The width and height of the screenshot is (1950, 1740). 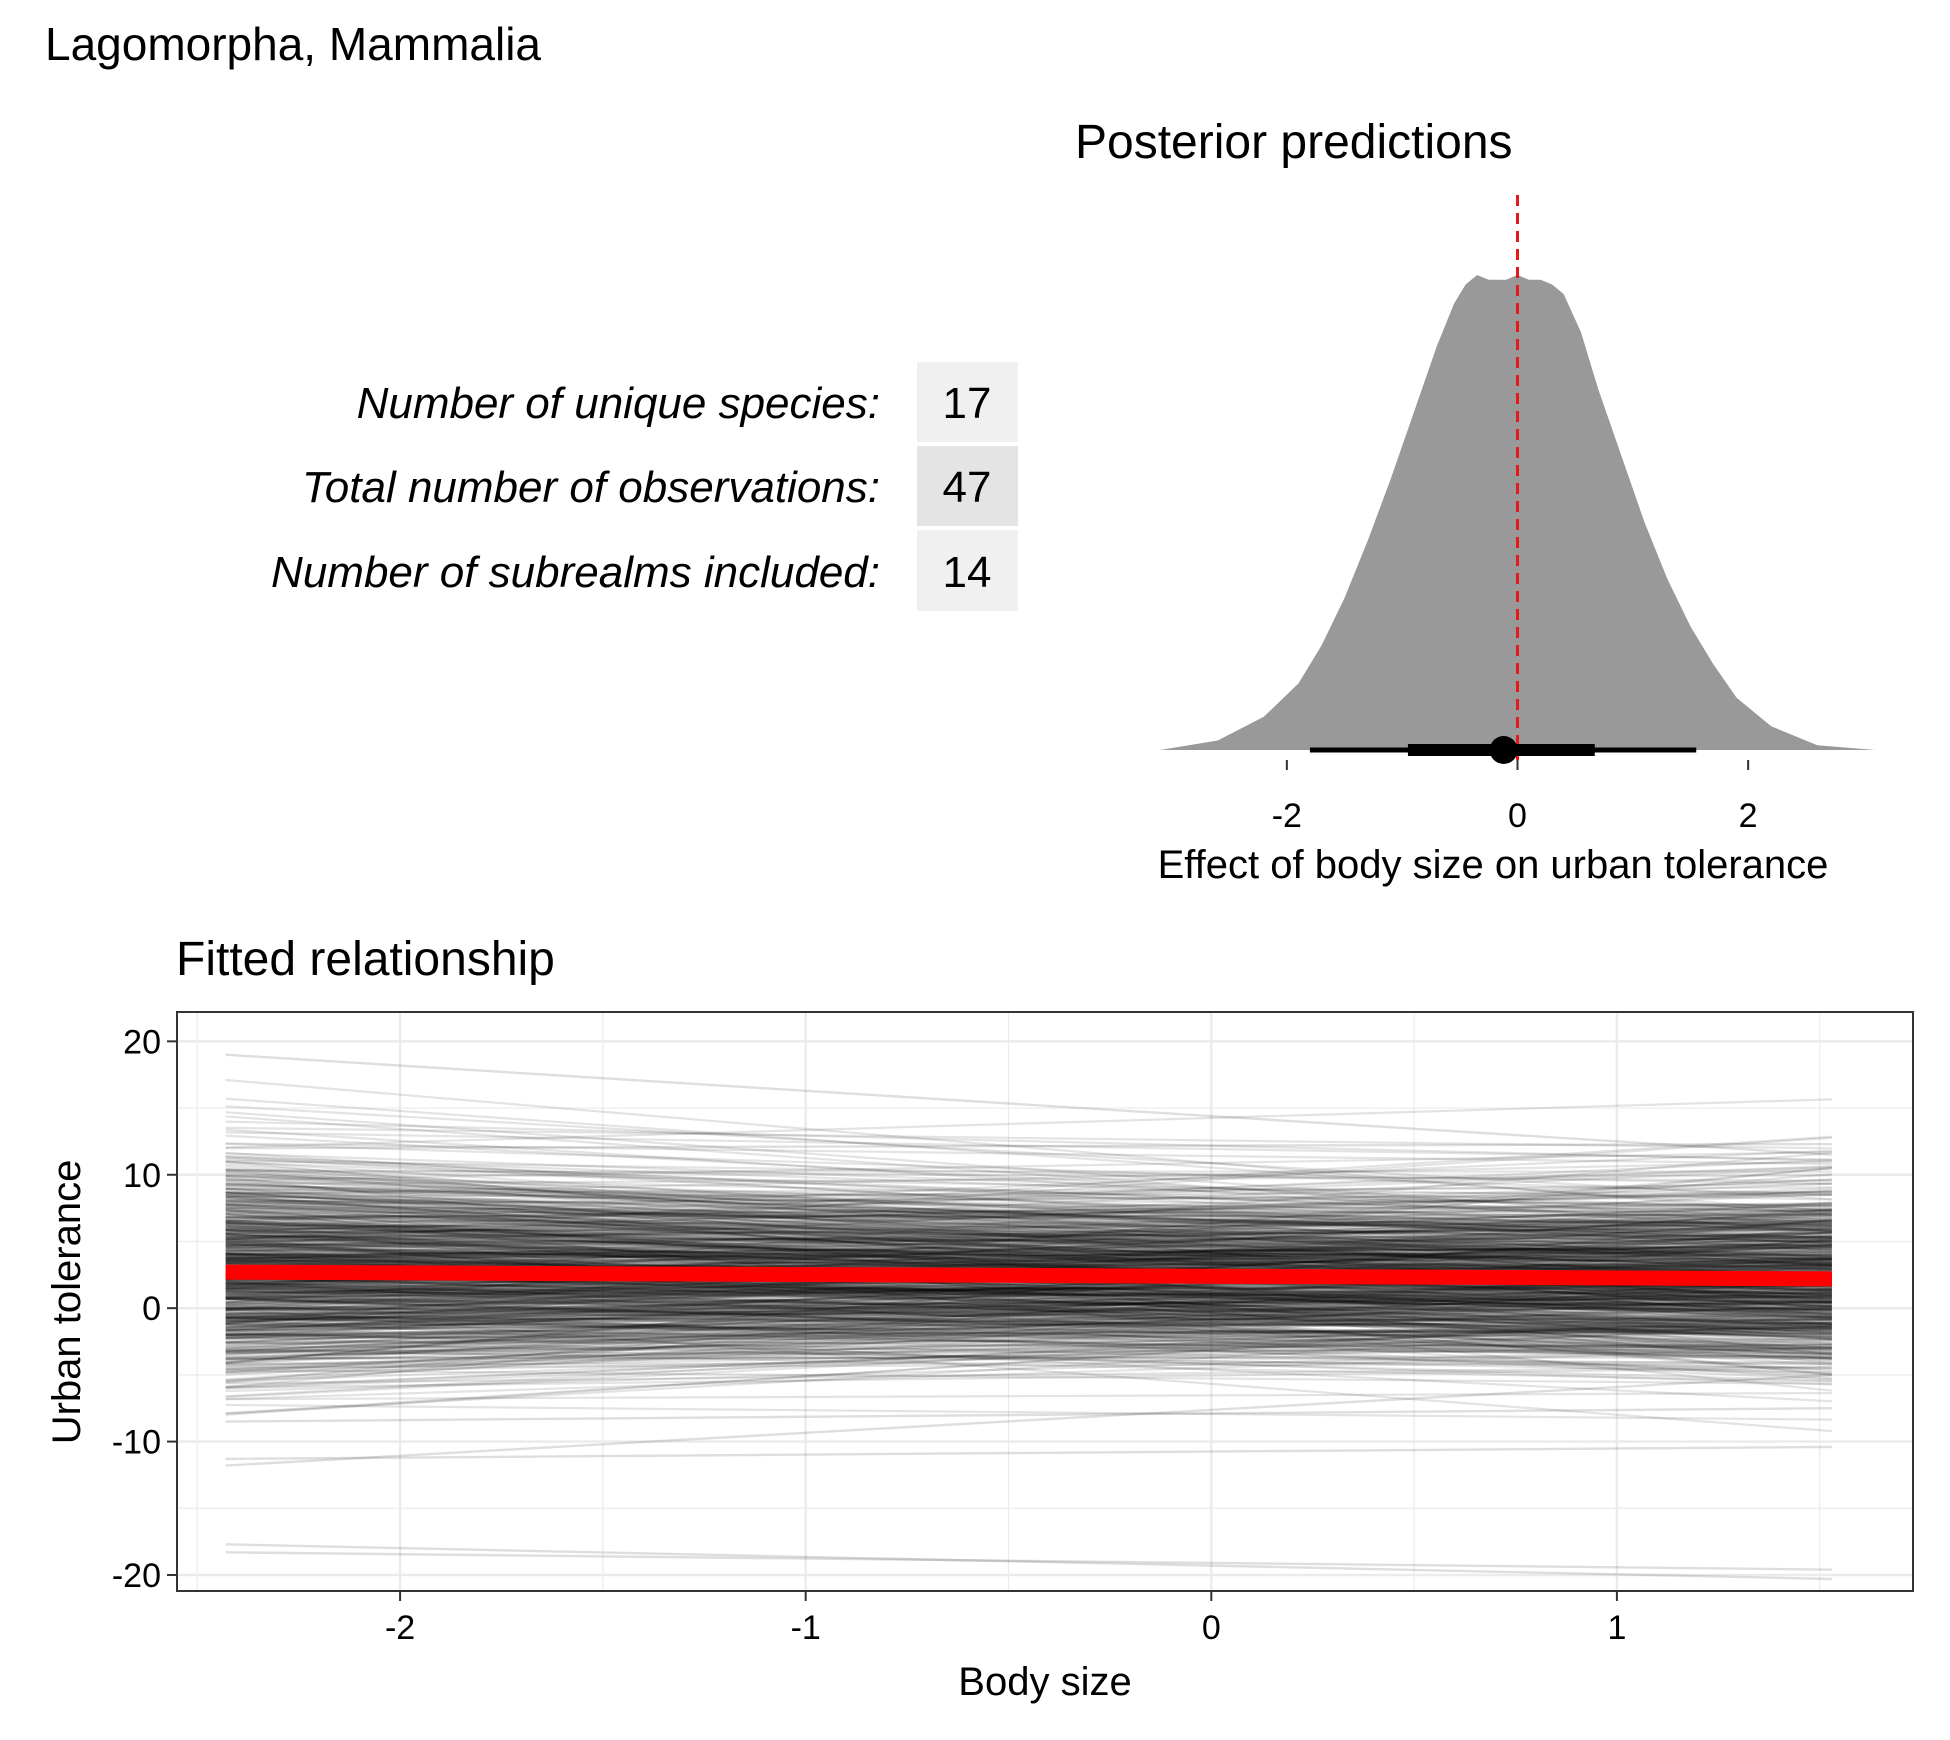 I want to click on fitted-y-tick-label: -10, so click(x=136, y=1443).